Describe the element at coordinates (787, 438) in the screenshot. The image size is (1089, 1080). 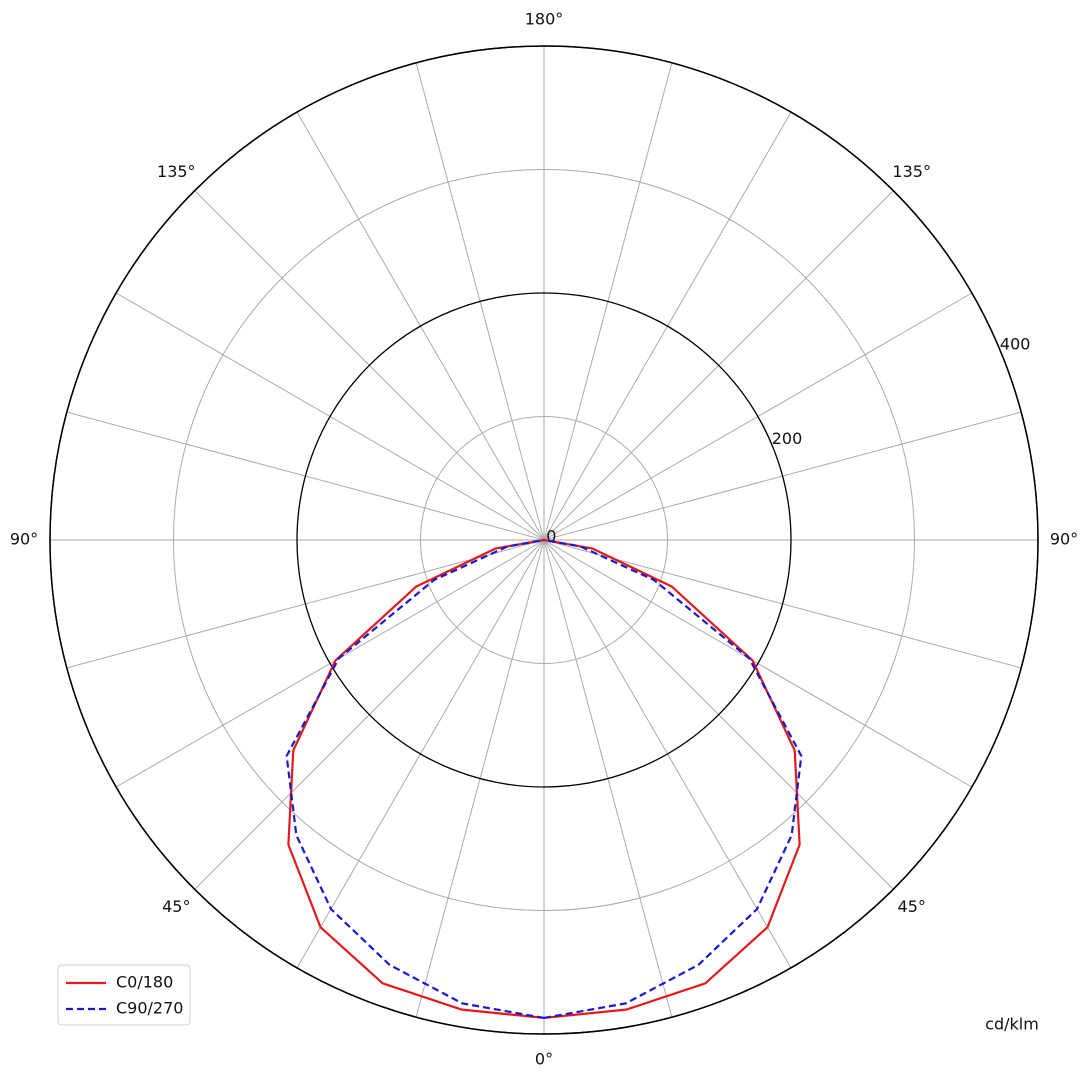
I see `r-tick-label: 200` at that location.